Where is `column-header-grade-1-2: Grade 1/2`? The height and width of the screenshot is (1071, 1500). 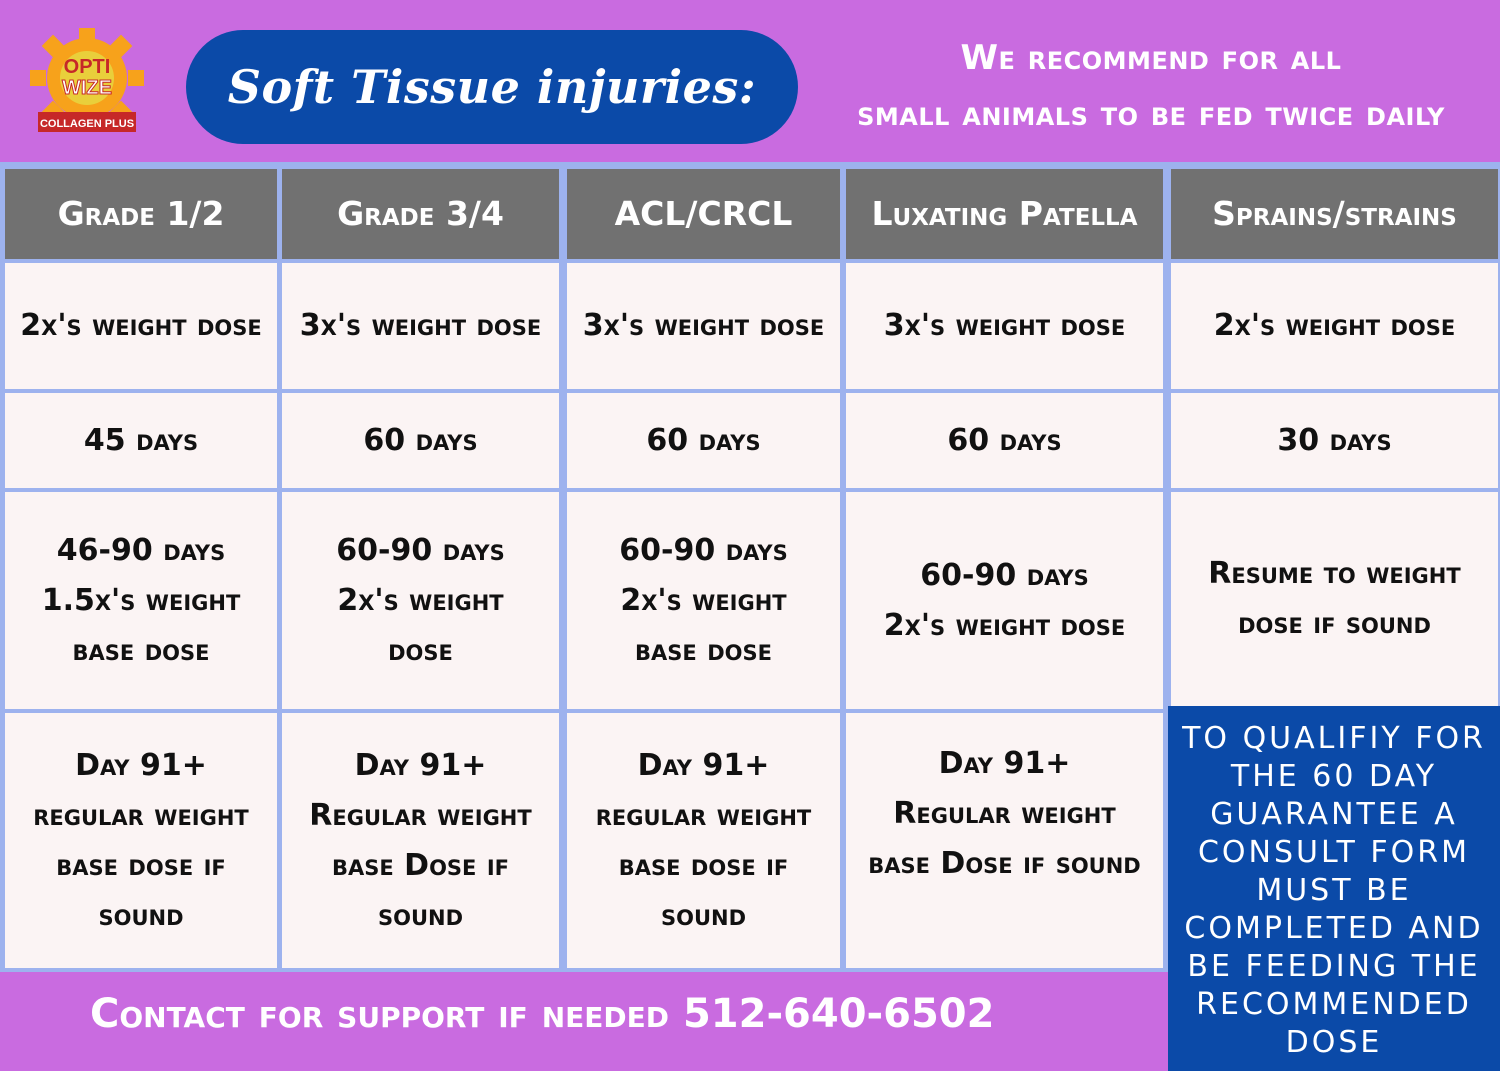 column-header-grade-1-2: Grade 1/2 is located at coordinates (141, 214).